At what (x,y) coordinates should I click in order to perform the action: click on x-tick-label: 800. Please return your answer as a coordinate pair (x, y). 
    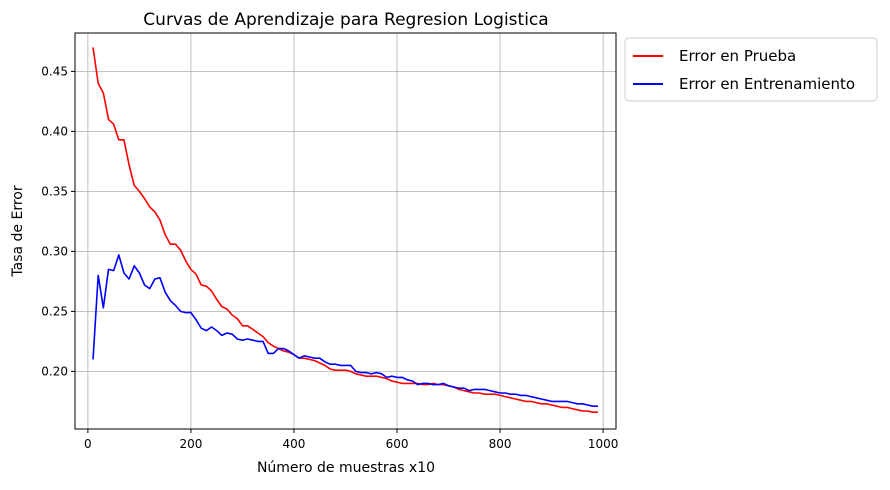
    Looking at the image, I should click on (500, 444).